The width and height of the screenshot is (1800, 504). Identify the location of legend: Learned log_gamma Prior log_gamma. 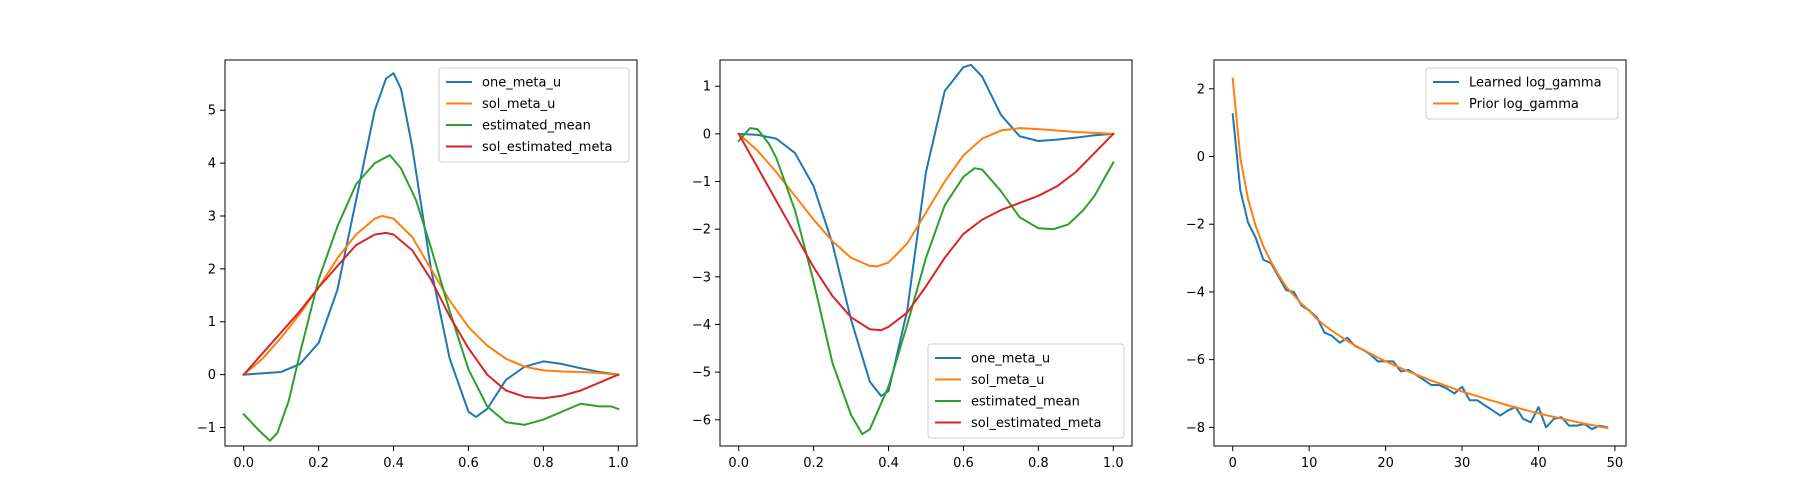
(1522, 93).